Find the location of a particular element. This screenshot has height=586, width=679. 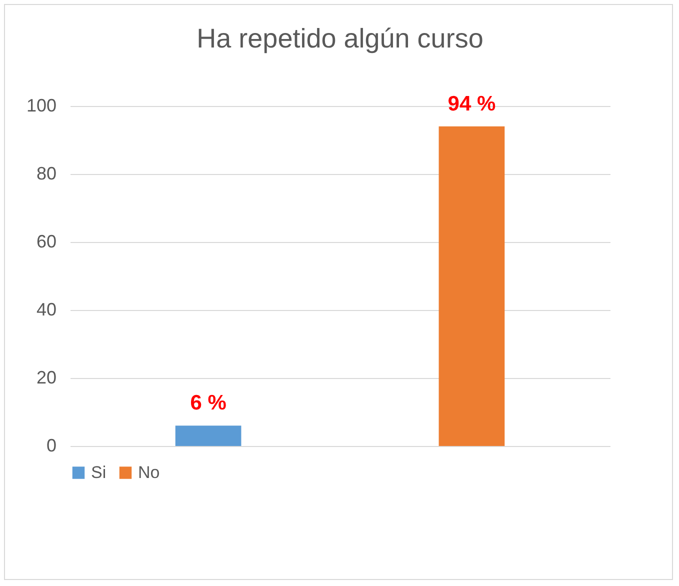

y-tick-label: 100 is located at coordinates (41, 106).